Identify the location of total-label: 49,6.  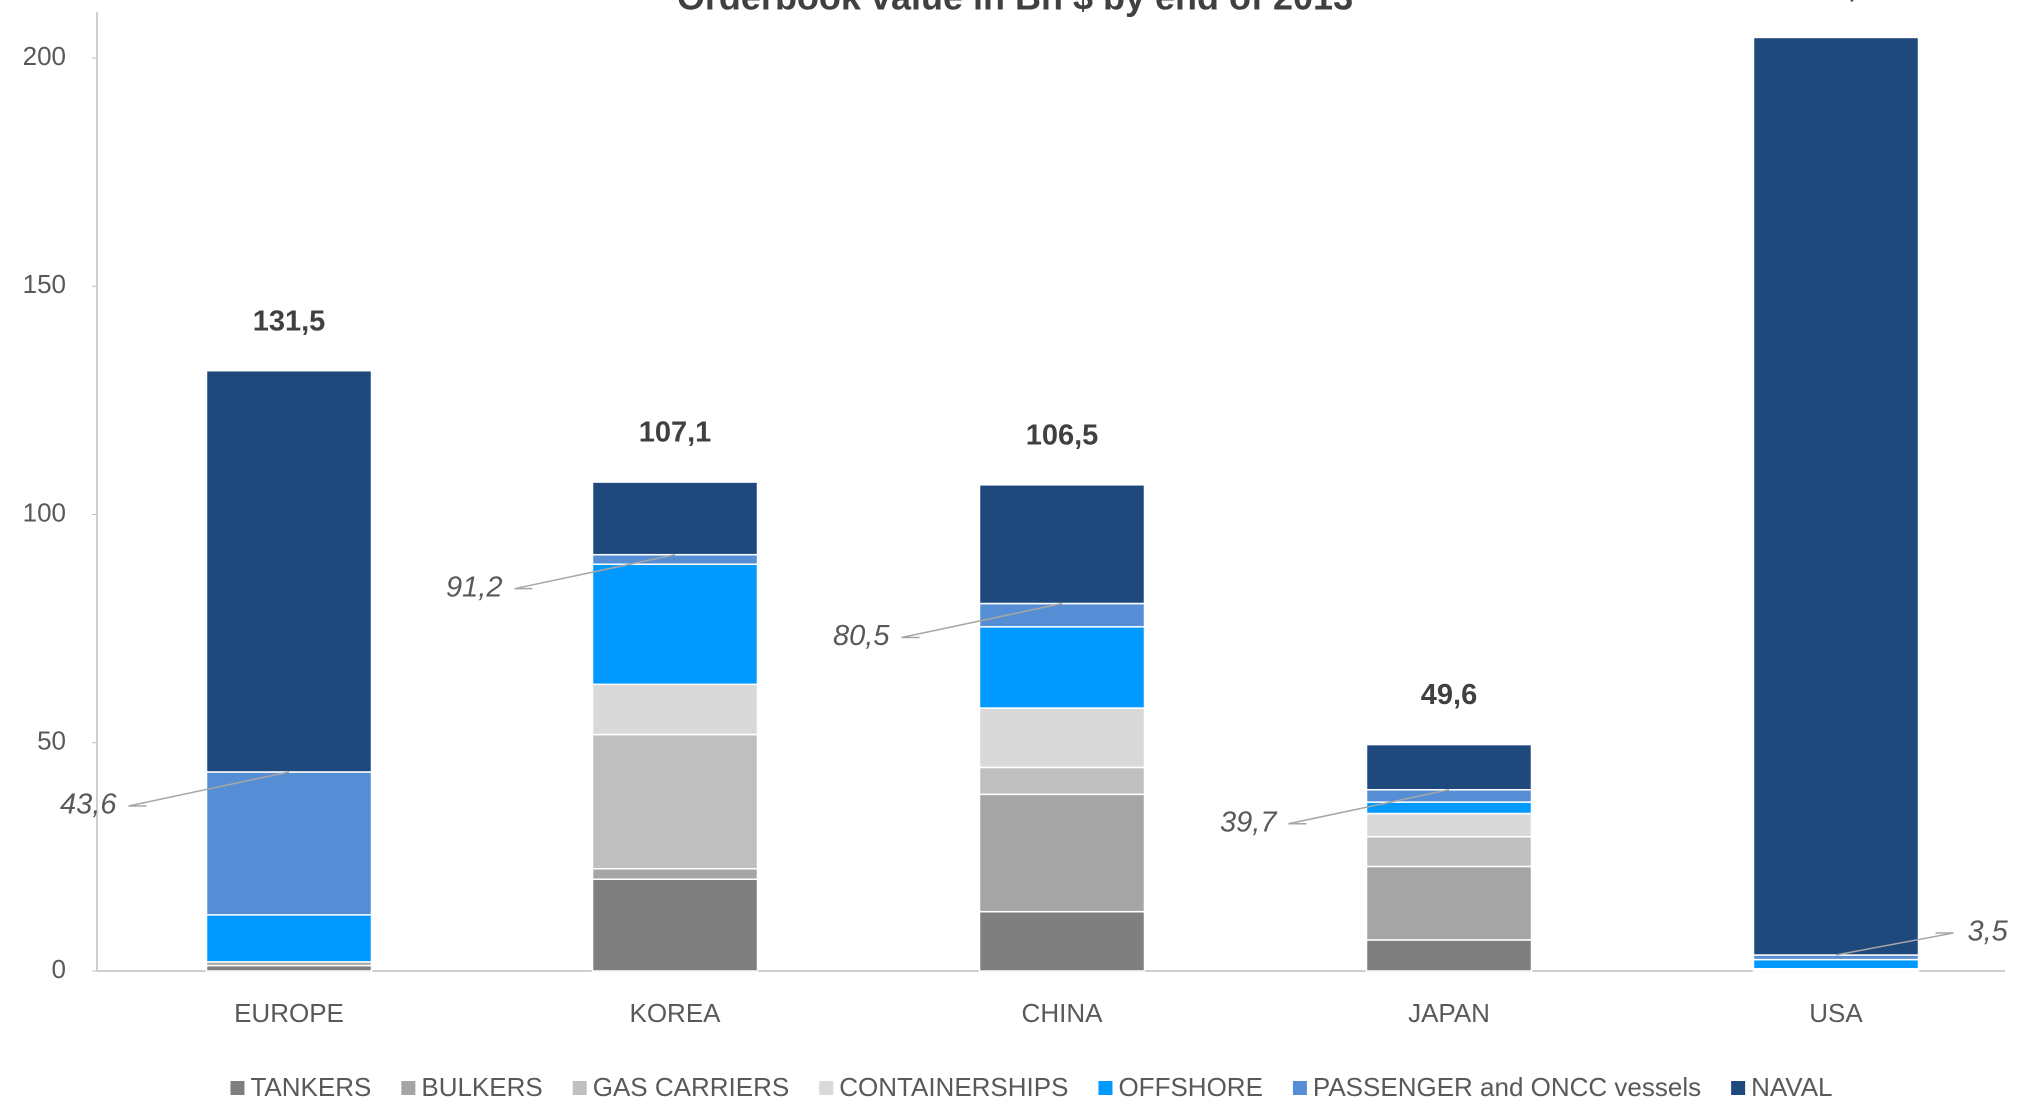
(1449, 695).